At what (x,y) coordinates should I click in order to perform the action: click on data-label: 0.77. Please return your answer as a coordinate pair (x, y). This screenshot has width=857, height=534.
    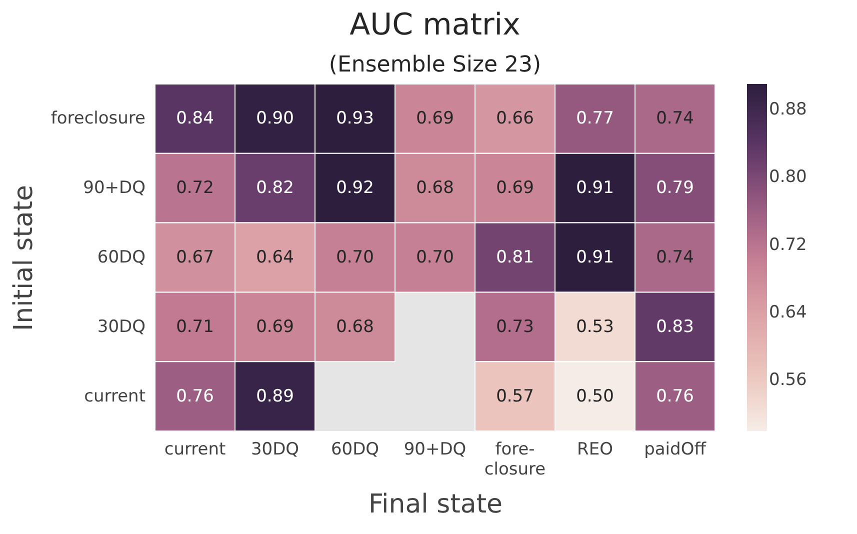
    Looking at the image, I should click on (595, 118).